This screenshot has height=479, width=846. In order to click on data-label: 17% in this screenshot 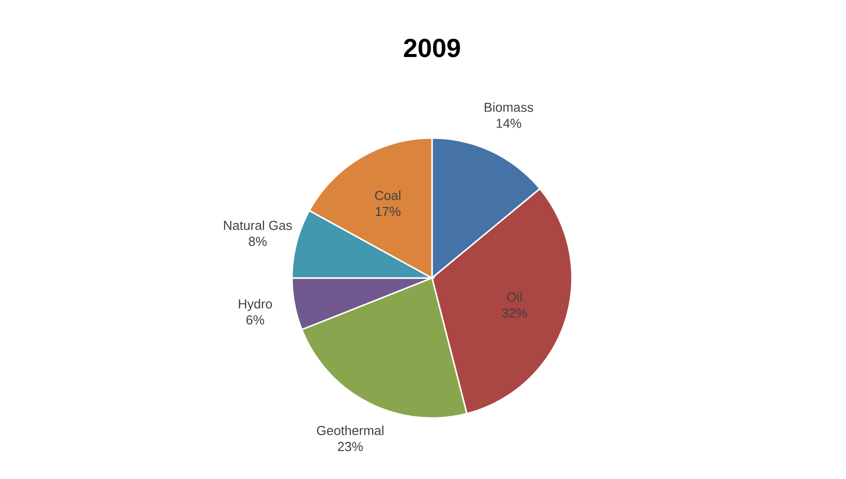, I will do `click(388, 211)`.